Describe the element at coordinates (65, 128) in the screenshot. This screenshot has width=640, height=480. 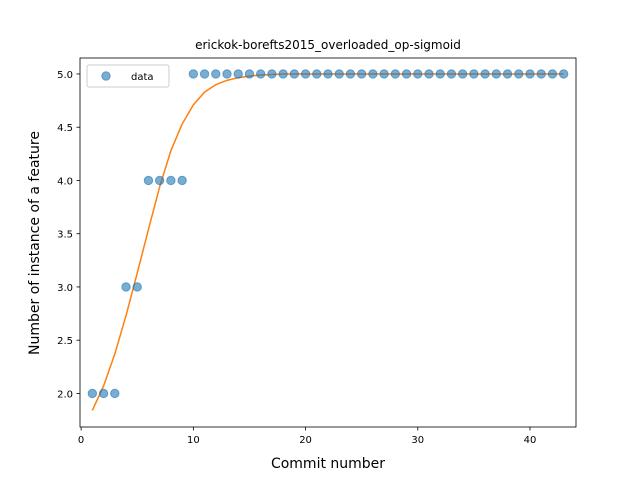
I see `y-tick-label: 4.5` at that location.